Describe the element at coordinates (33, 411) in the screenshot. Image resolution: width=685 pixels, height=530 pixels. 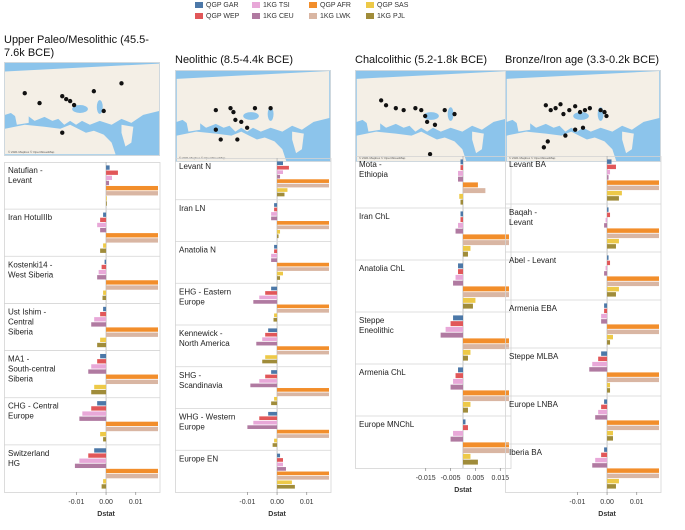
I see `group-label: CHG - Central Europe` at that location.